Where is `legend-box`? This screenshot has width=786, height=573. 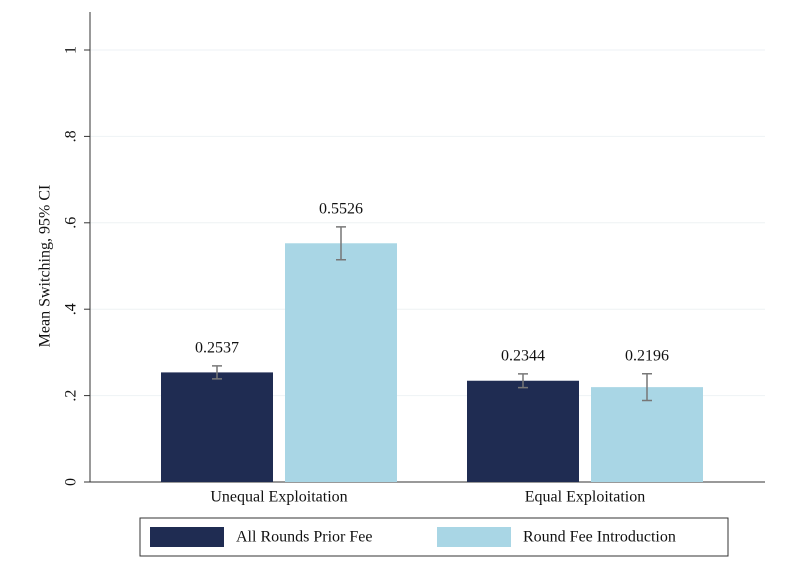 legend-box is located at coordinates (434, 537).